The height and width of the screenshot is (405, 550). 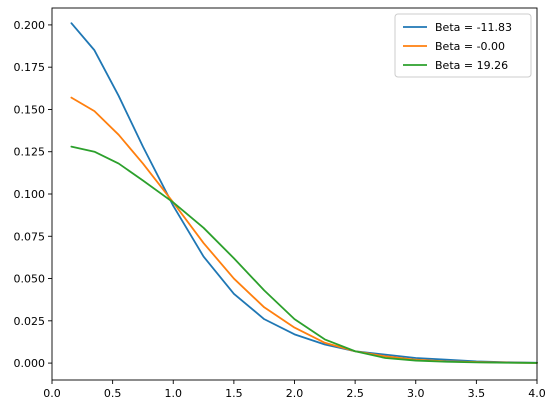 What do you see at coordinates (30, 194) in the screenshot?
I see `y-tick-label-4: 0.100` at bounding box center [30, 194].